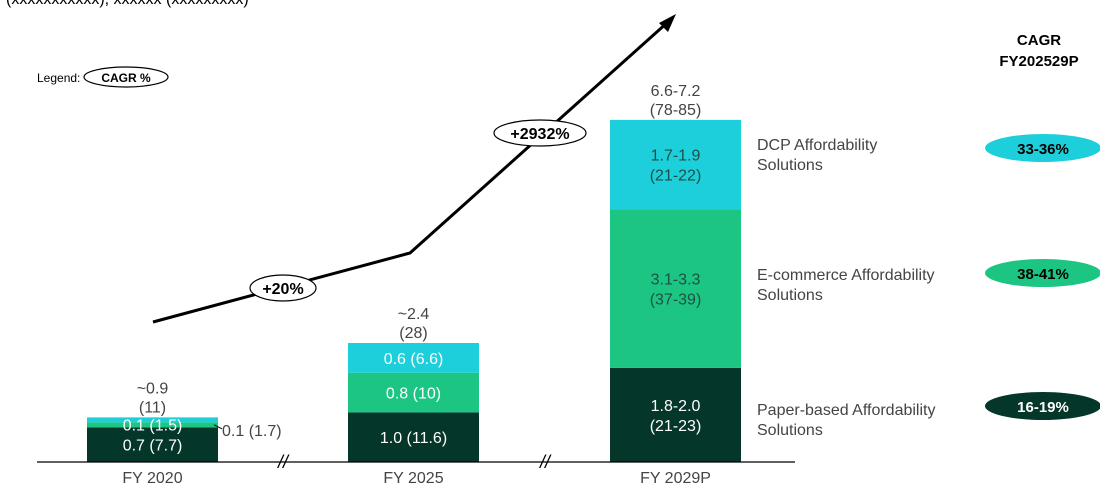 Image resolution: width=1100 pixels, height=488 pixels. Describe the element at coordinates (790, 165) in the screenshot. I see `series-label-dcp-line2: Solutions` at that location.